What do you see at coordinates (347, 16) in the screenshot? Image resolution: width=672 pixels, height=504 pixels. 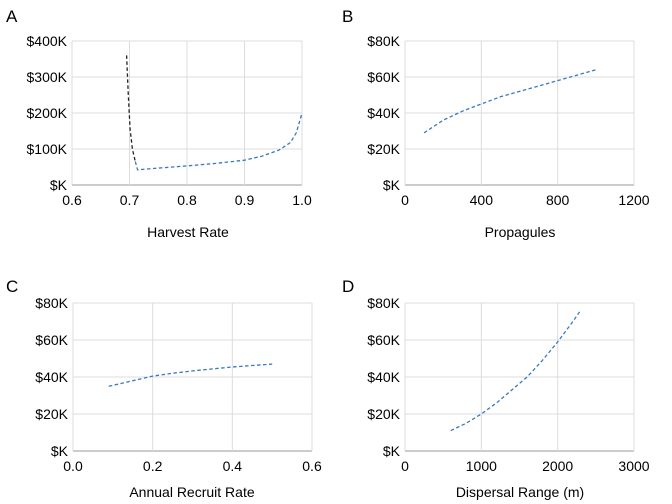 I see `panel-b-letter: B` at bounding box center [347, 16].